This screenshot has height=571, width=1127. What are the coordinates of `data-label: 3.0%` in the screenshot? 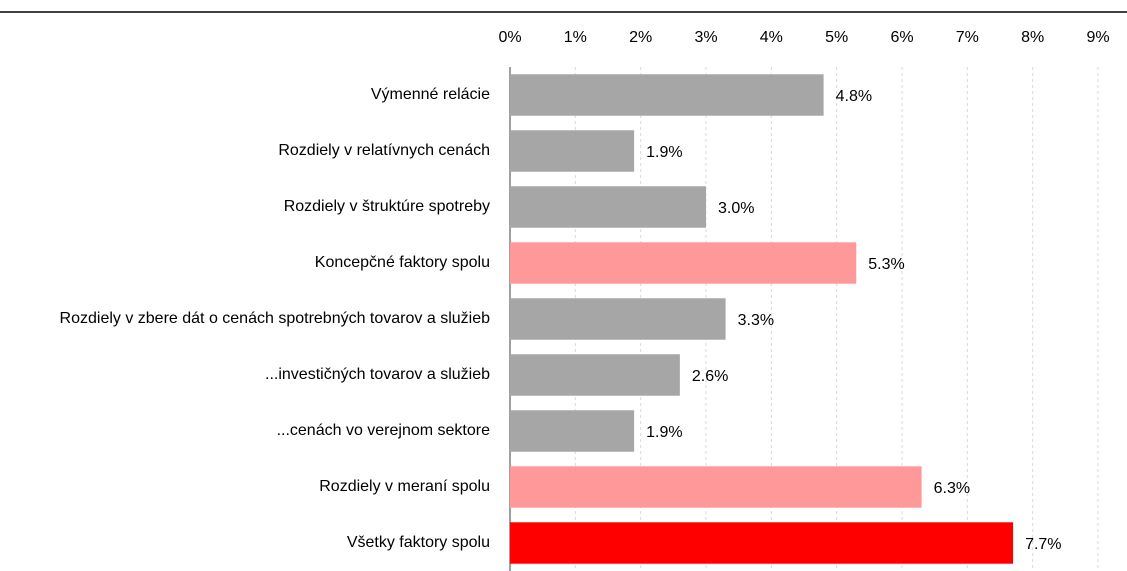 It's located at (736, 208).